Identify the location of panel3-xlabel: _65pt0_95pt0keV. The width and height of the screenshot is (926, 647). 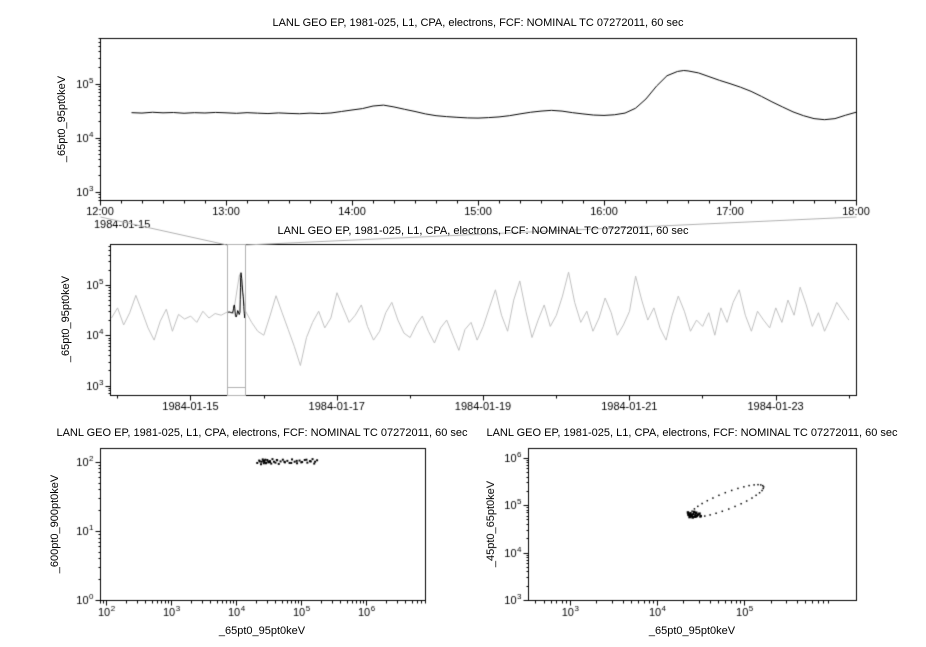
(262, 631).